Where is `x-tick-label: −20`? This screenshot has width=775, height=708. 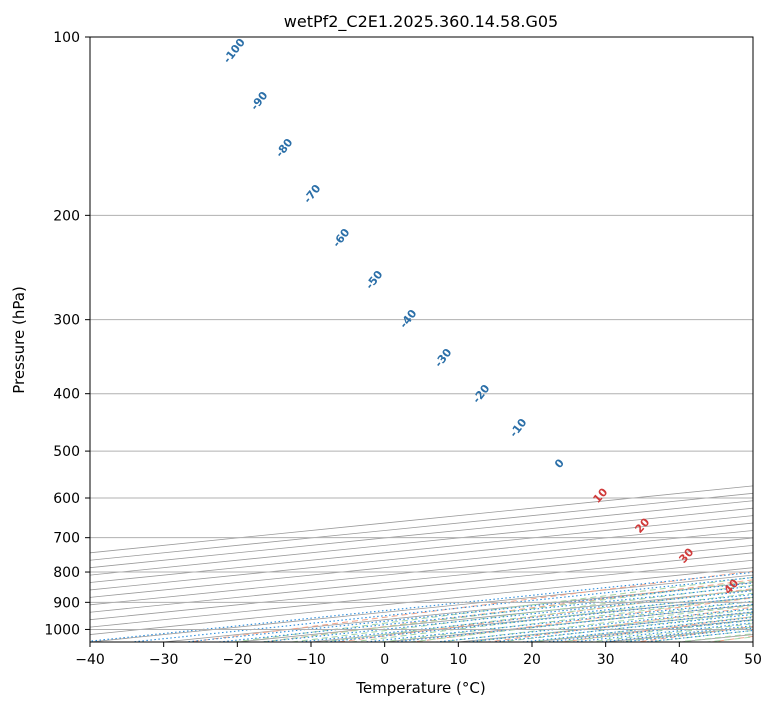
x-tick-label: −20 is located at coordinates (238, 660).